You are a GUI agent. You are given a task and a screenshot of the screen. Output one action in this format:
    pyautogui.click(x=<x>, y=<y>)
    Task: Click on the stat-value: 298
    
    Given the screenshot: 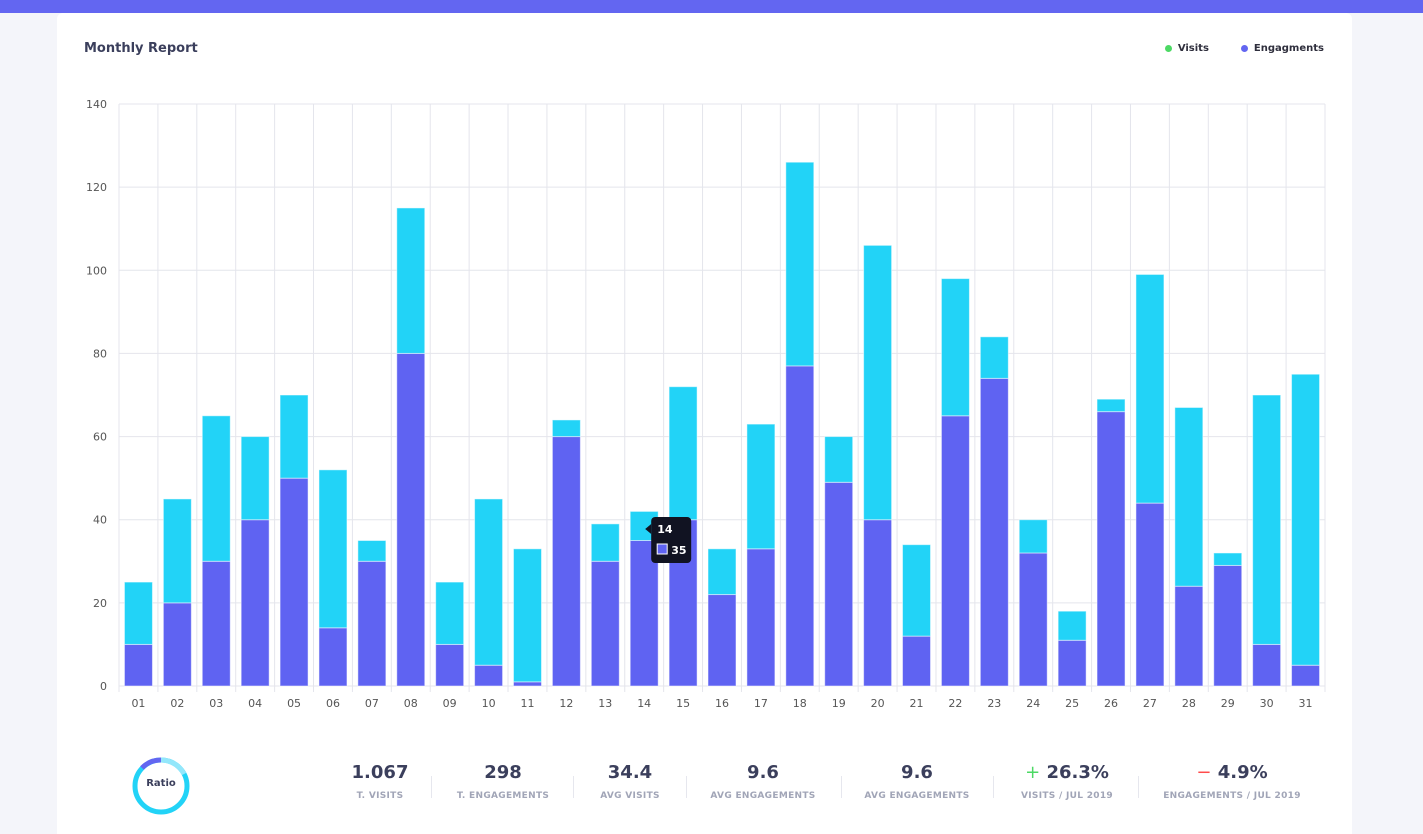 What is the action you would take?
    pyautogui.click(x=503, y=772)
    